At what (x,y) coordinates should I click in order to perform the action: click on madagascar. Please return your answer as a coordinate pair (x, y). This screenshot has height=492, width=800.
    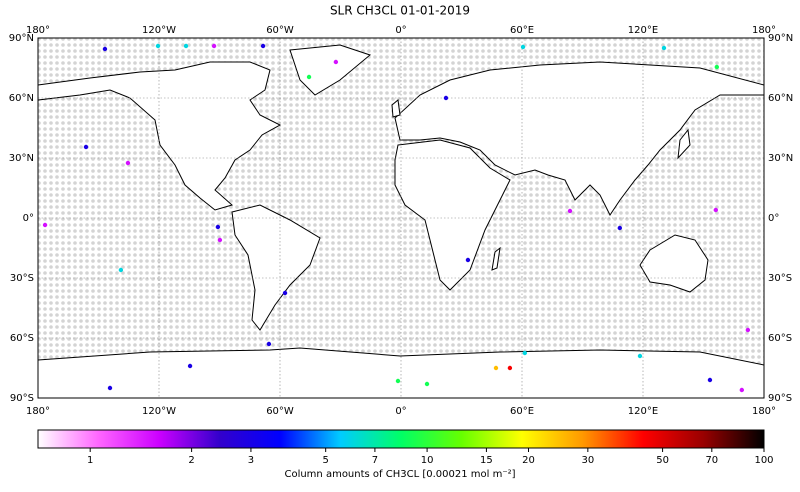
    Looking at the image, I should click on (496, 258).